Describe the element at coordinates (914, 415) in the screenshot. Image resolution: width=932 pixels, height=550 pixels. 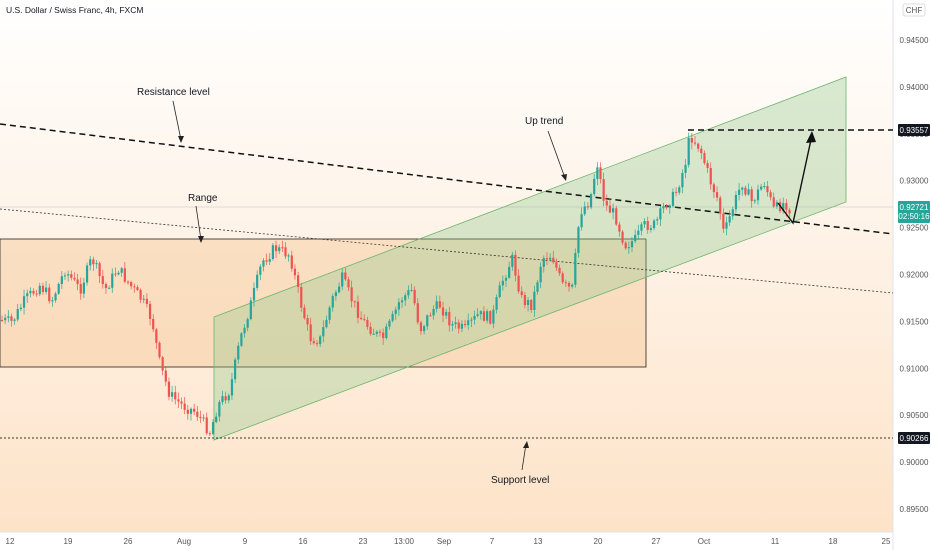
I see `y-tick-label: 0.90500` at that location.